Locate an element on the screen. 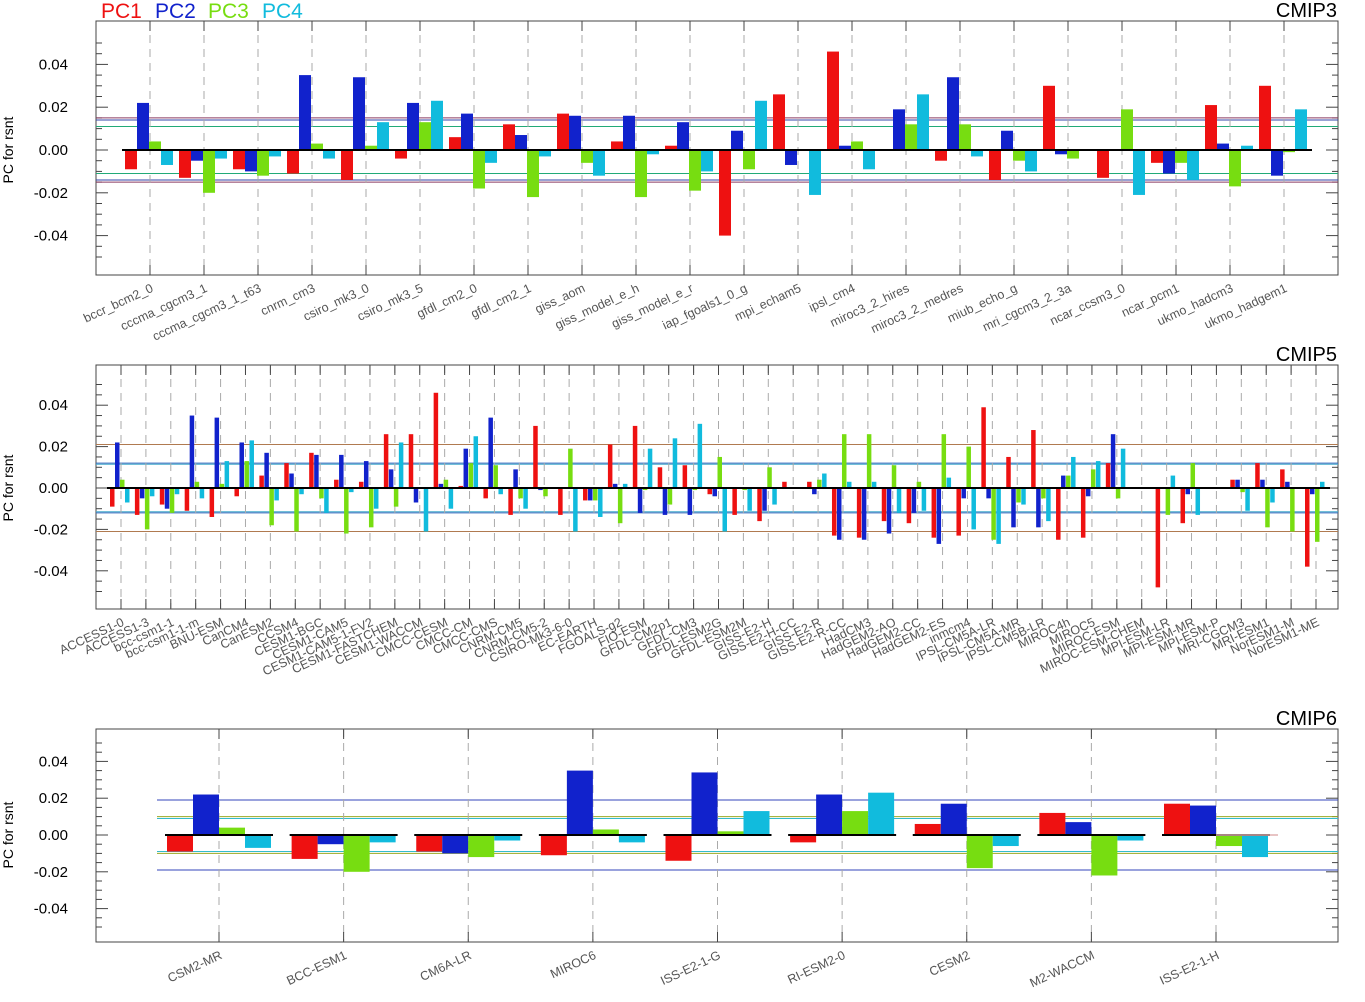 This screenshot has height=1002, width=1365. x-category-label: ISS-E2-1-G is located at coordinates (690, 968).